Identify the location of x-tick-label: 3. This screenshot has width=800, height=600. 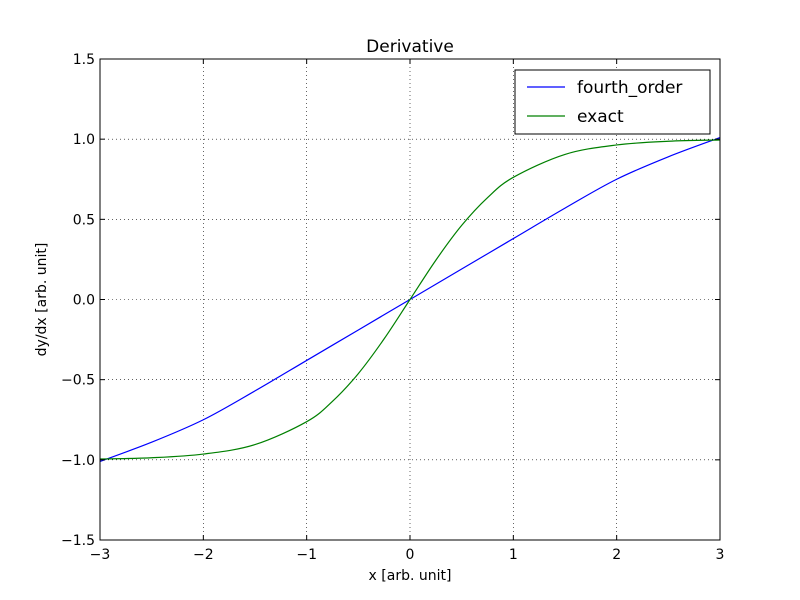
(720, 555).